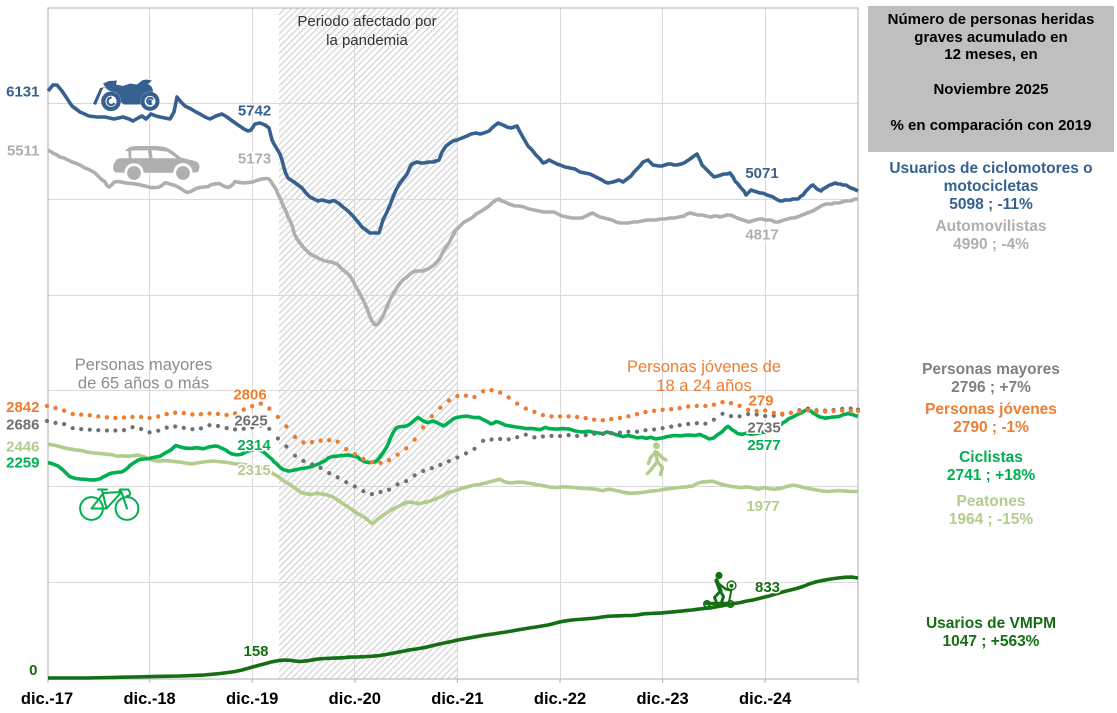  I want to click on svg-text: dic.-18, so click(149, 699).